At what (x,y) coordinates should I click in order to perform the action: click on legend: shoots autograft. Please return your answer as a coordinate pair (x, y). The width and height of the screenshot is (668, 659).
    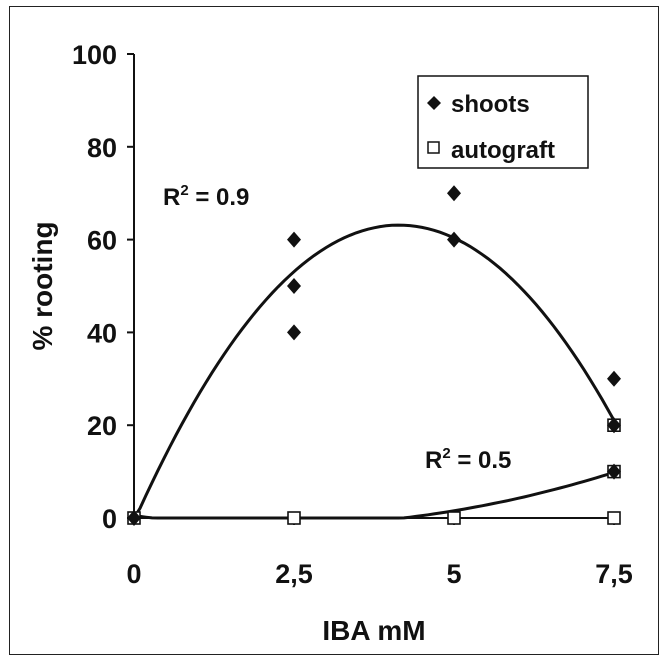
    Looking at the image, I should click on (503, 122).